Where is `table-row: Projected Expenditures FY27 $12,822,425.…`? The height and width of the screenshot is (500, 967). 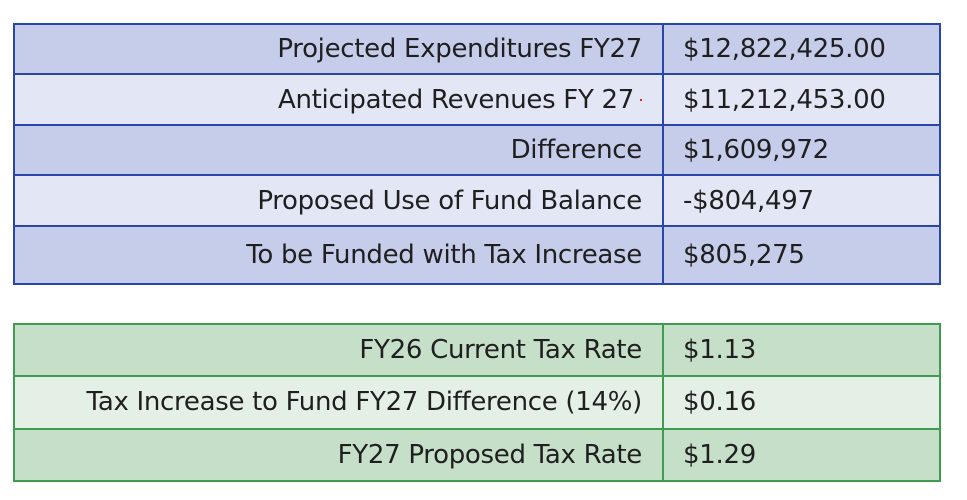
table-row: Projected Expenditures FY27 $12,822,425.… is located at coordinates (477, 49).